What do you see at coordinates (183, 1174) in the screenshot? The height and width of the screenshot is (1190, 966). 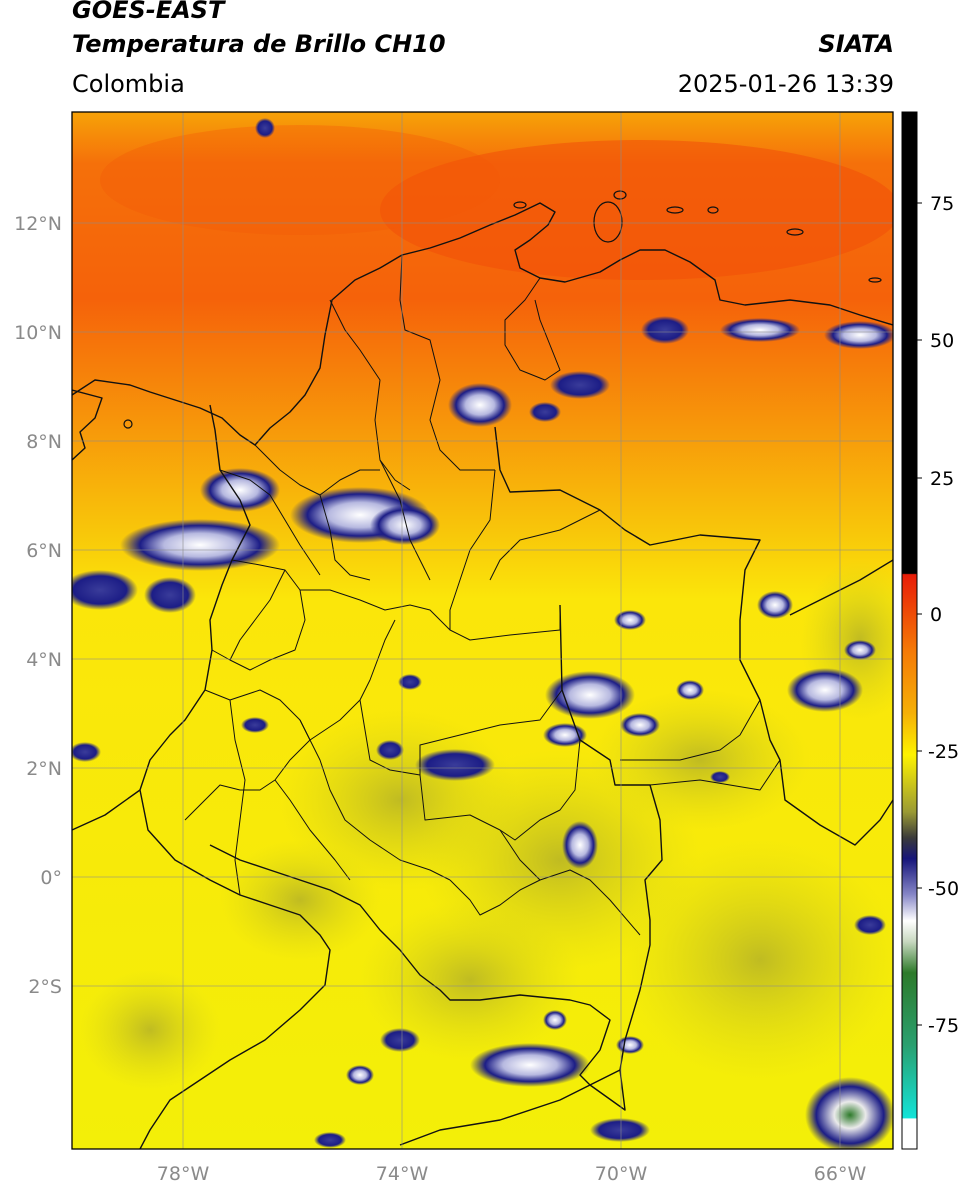 I see `lon-label: 78°W` at bounding box center [183, 1174].